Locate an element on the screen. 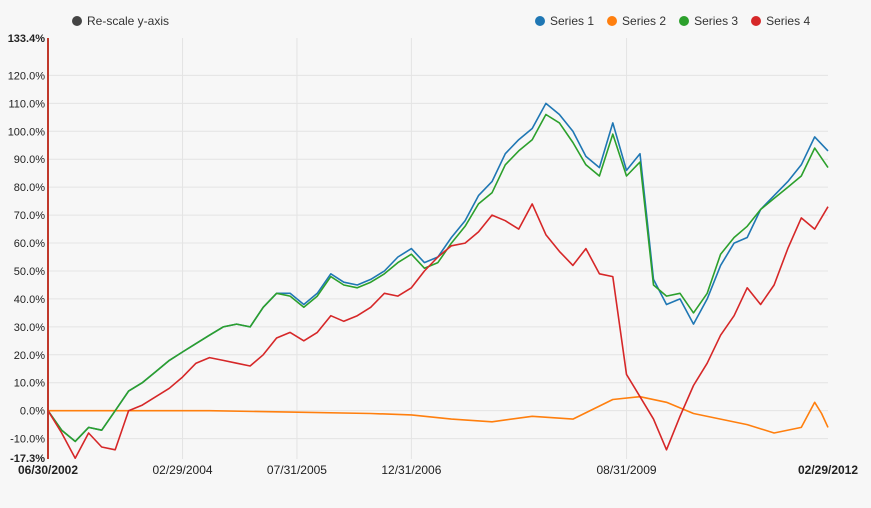 Image resolution: width=871 pixels, height=508 pixels. legend-item-series-2: Series 2 is located at coordinates (636, 21).